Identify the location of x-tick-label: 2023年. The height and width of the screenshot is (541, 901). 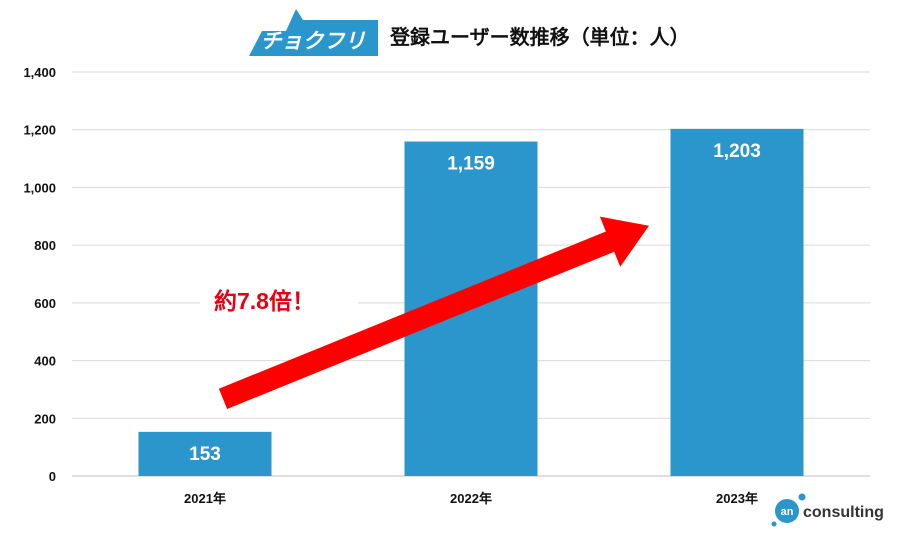
(737, 498).